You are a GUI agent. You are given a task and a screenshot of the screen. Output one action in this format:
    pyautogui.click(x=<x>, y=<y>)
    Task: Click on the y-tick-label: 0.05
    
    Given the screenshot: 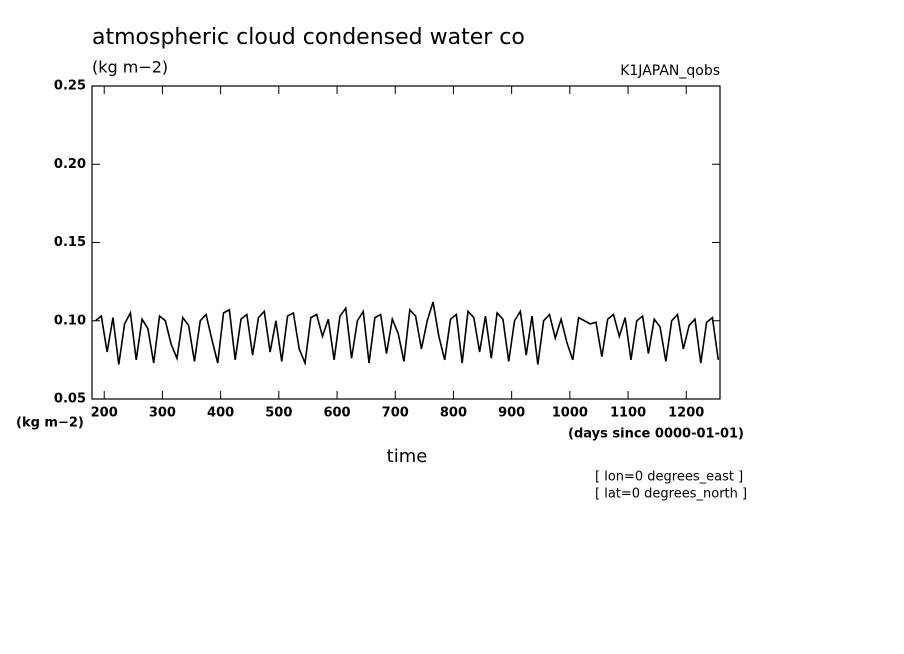 What is the action you would take?
    pyautogui.click(x=70, y=399)
    